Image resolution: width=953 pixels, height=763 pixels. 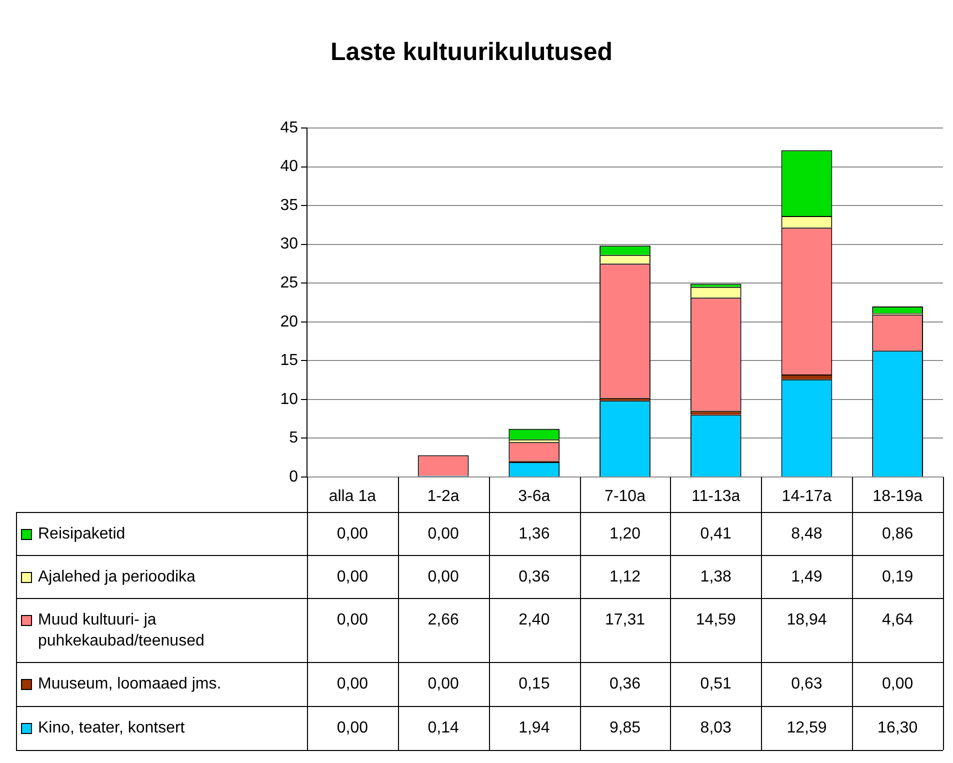 I want to click on data-label: 0,15, so click(x=534, y=683).